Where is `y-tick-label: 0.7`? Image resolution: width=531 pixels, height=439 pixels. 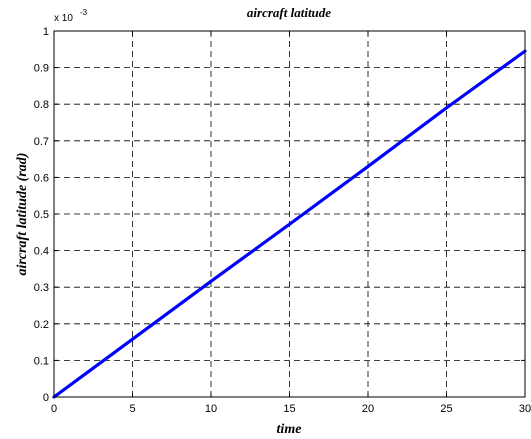
y-tick-label: 0.7 is located at coordinates (41, 142).